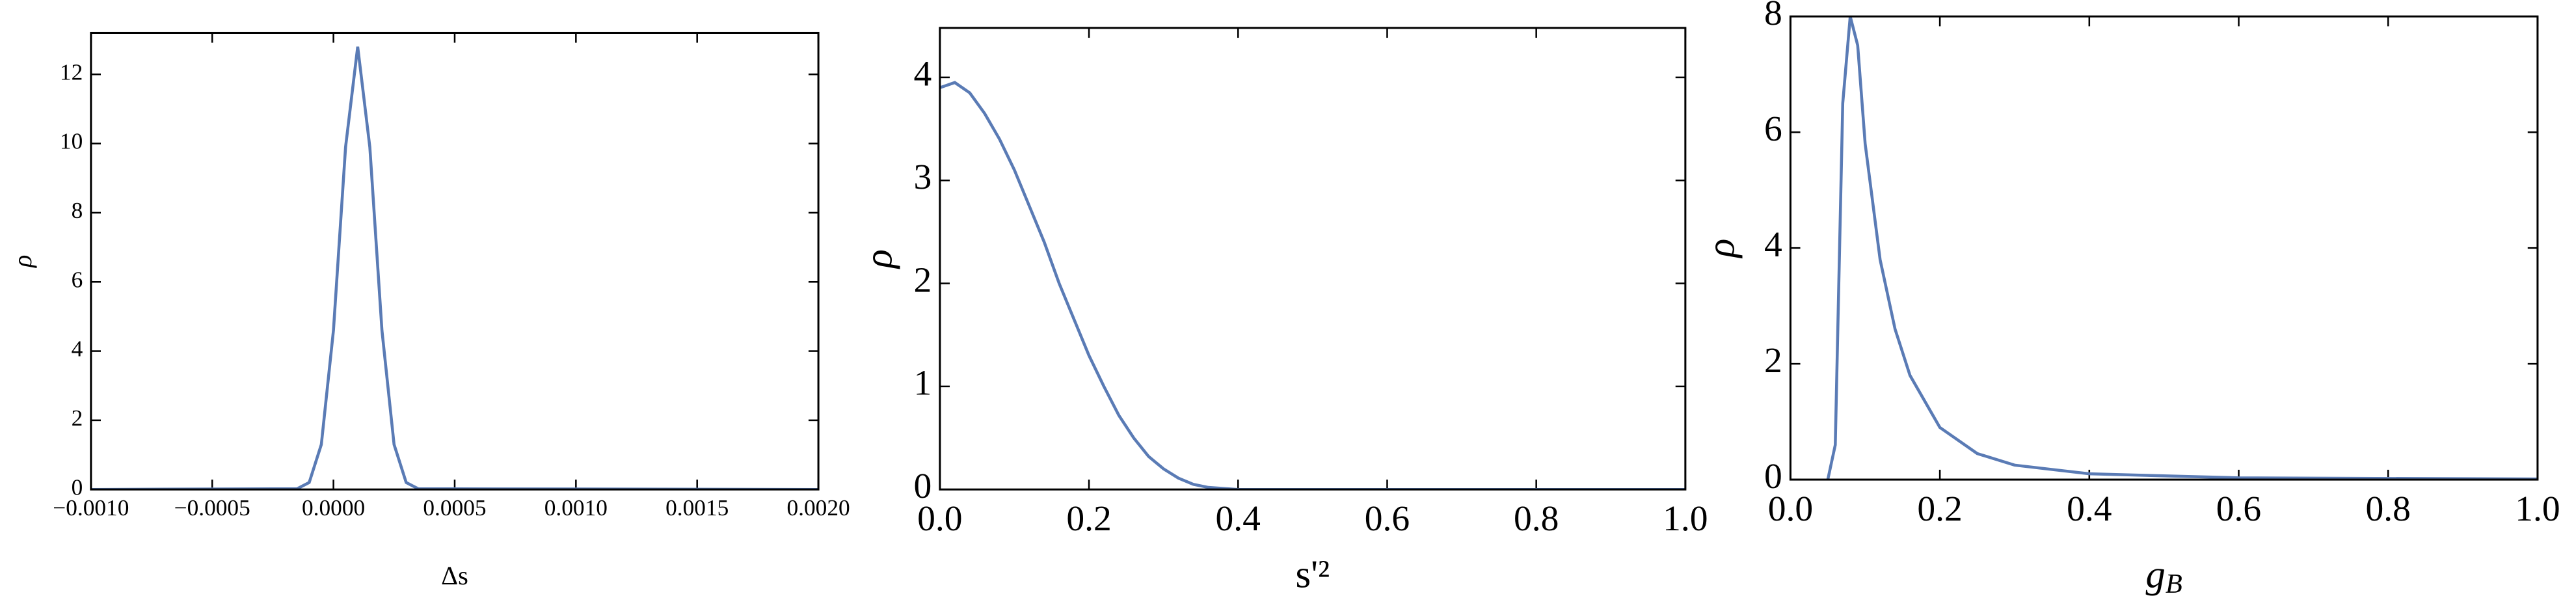  Describe the element at coordinates (454, 575) in the screenshot. I see `x-axis-label: Δs` at that location.